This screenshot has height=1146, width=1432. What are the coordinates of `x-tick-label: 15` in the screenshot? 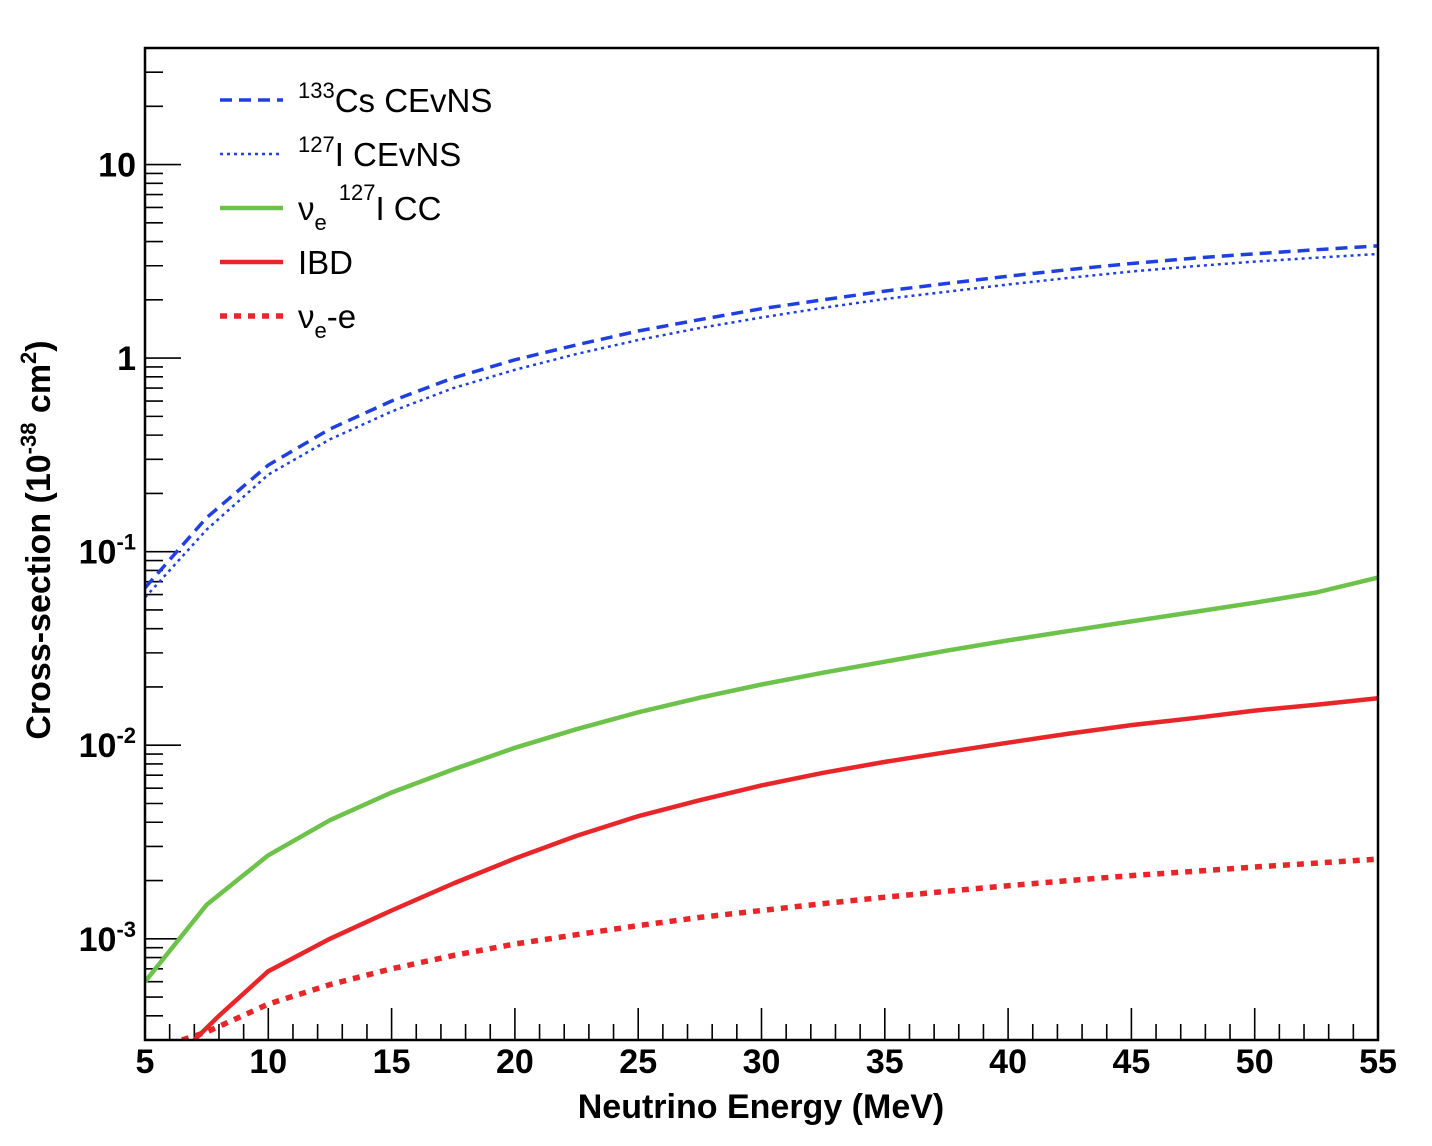 It's located at (392, 1062).